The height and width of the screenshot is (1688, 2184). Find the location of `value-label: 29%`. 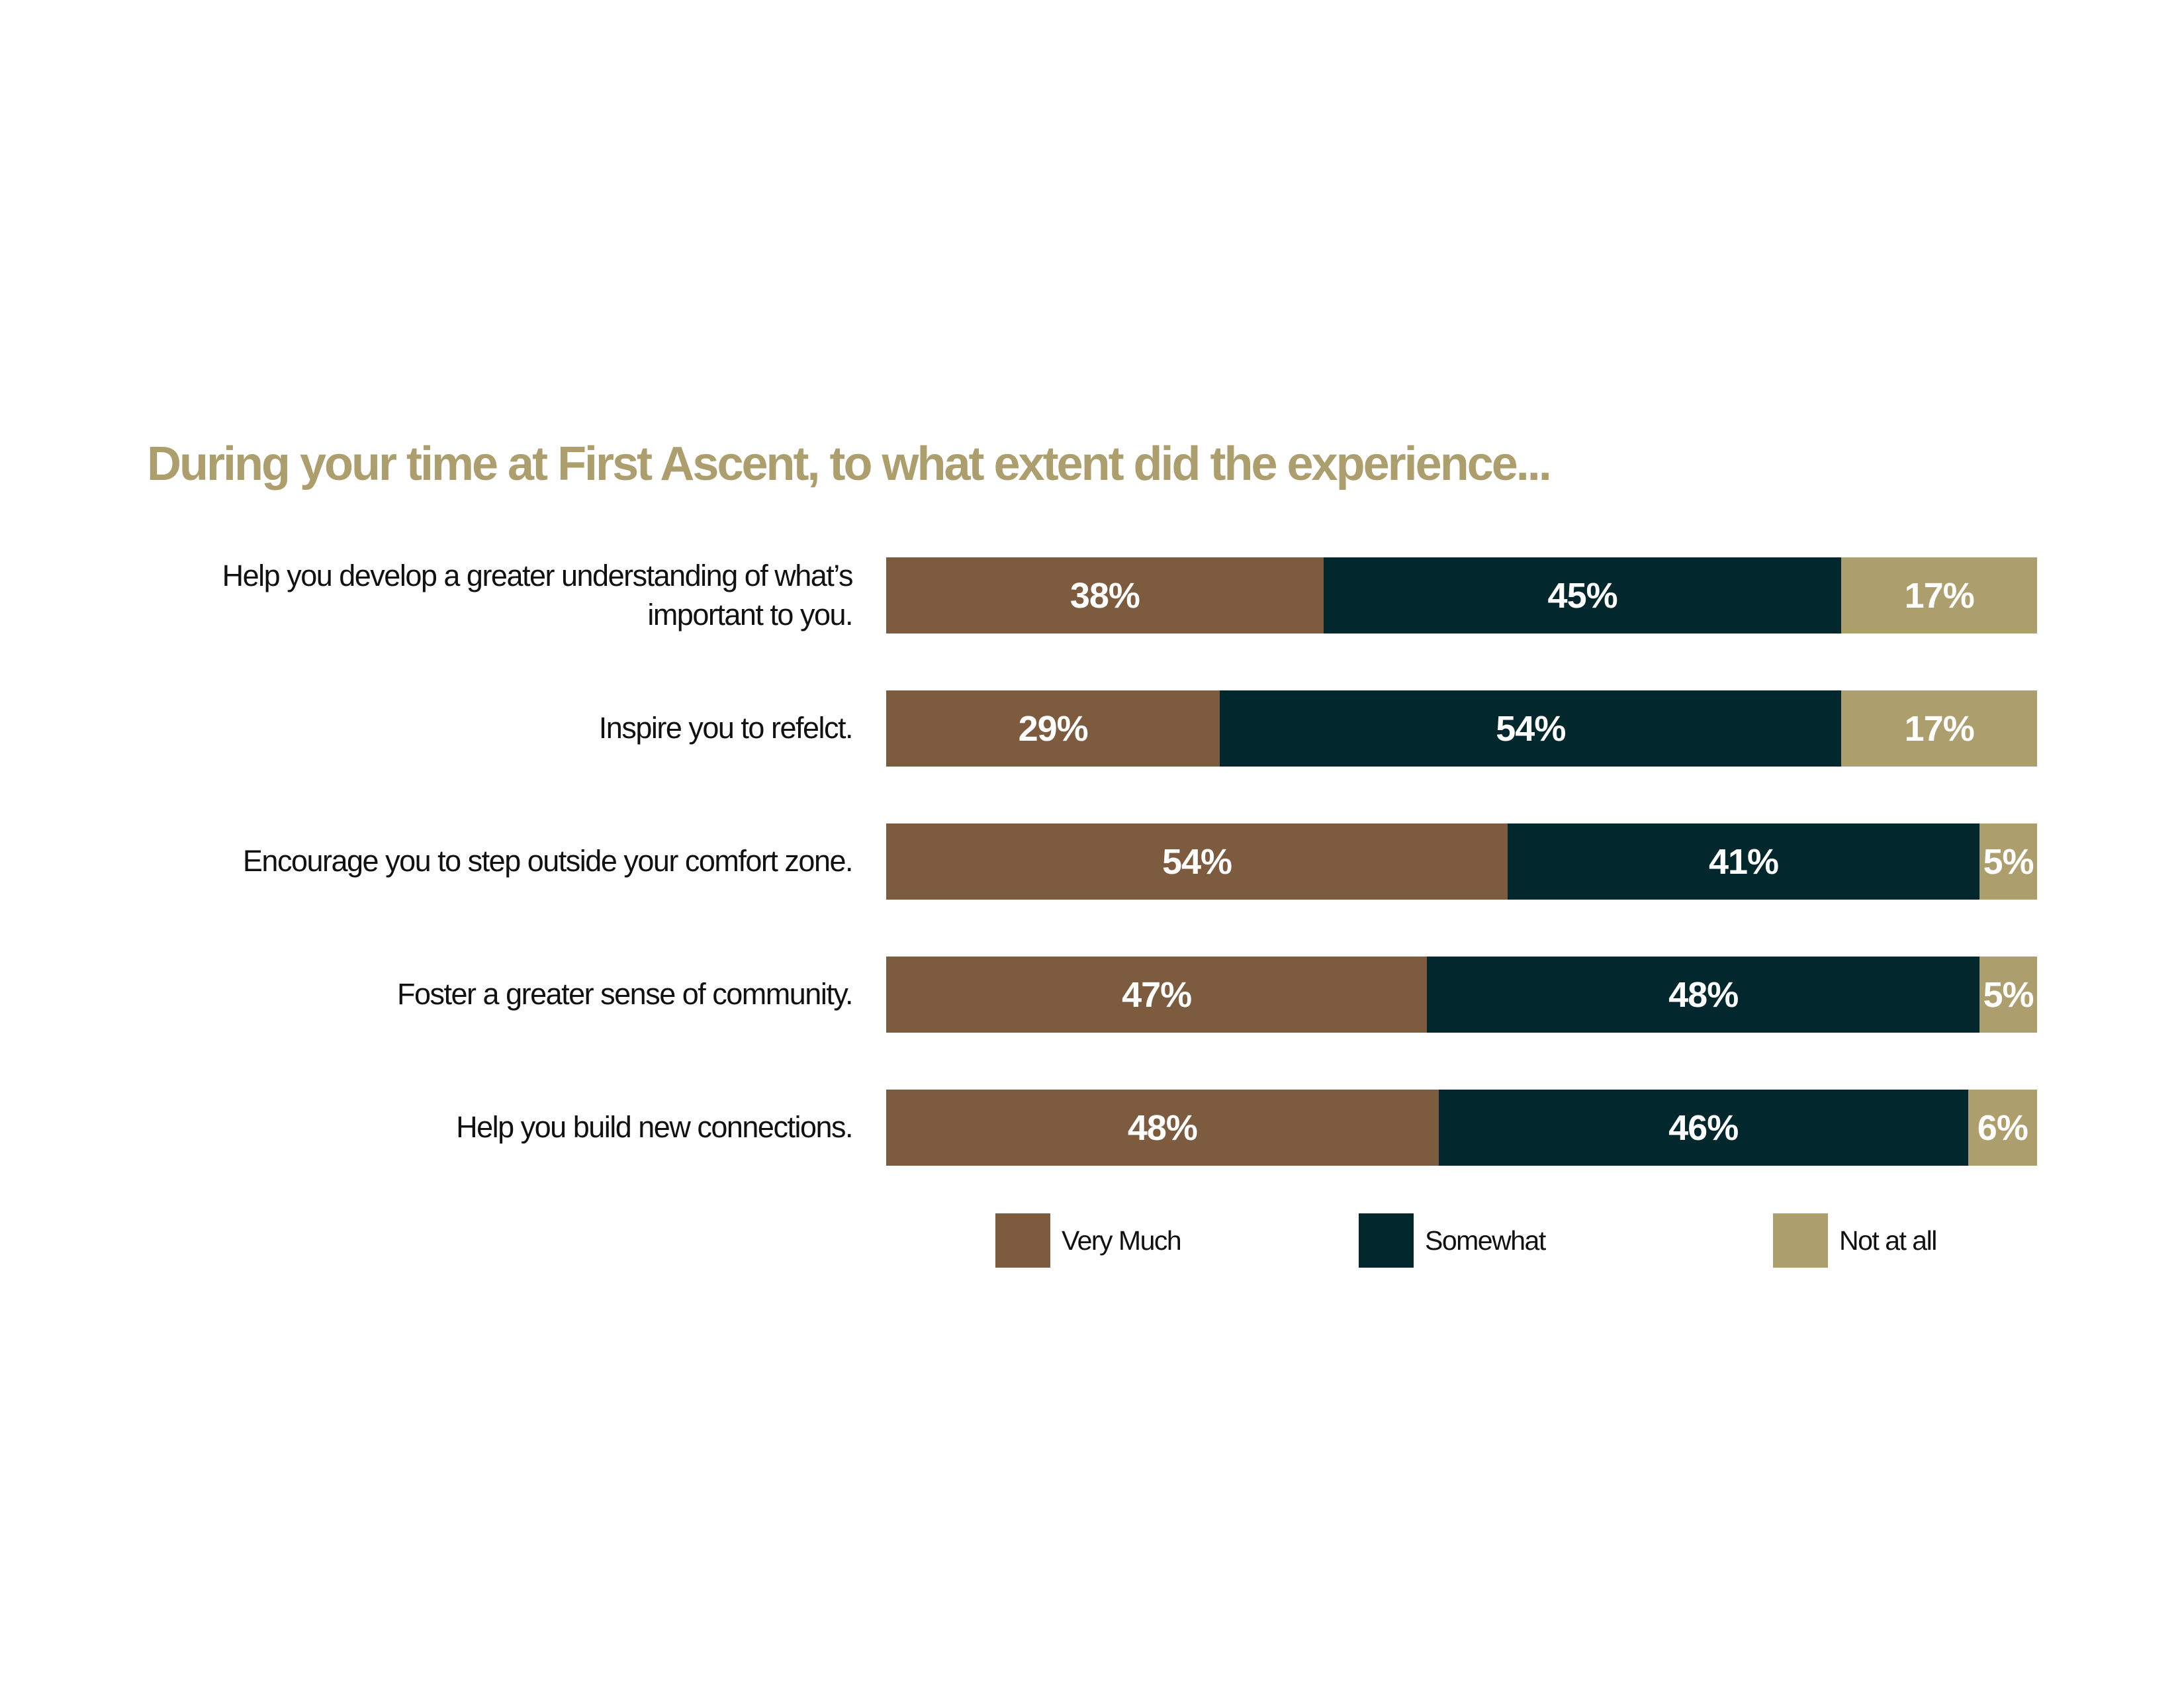

value-label: 29% is located at coordinates (1053, 728).